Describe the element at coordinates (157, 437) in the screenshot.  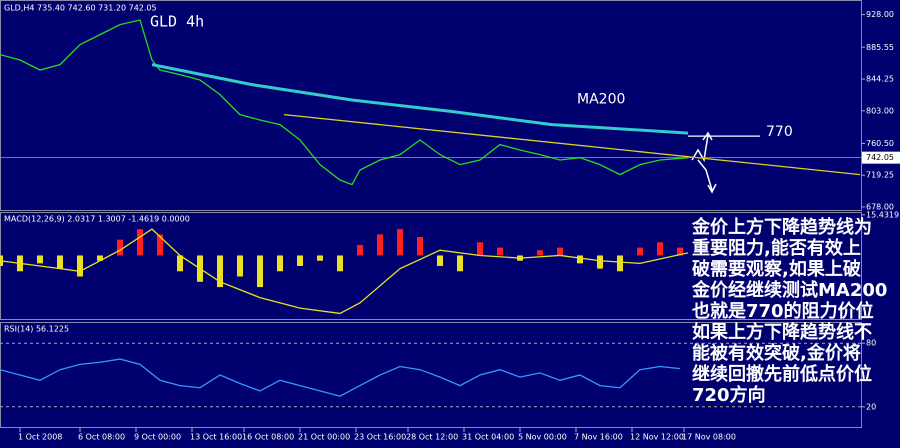
I see `x-tick-label: 9 Oct 00:00` at that location.